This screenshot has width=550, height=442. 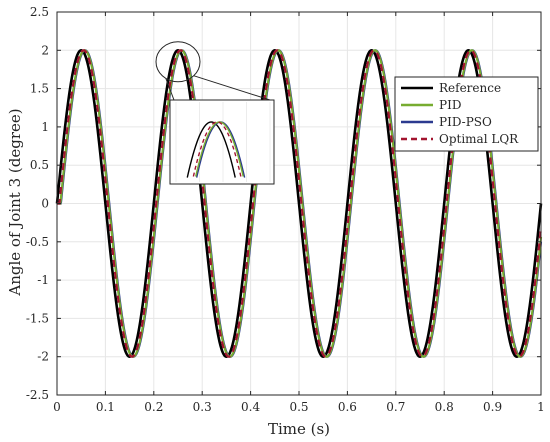 I want to click on x-tick-label: 1, so click(x=541, y=407).